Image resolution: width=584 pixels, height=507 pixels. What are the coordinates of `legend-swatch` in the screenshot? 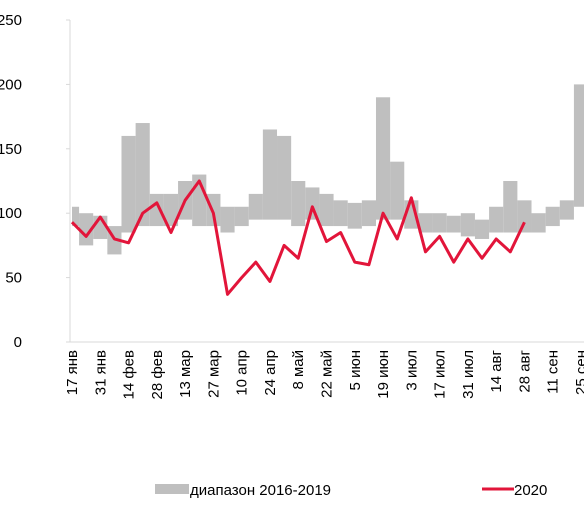 It's located at (172, 489).